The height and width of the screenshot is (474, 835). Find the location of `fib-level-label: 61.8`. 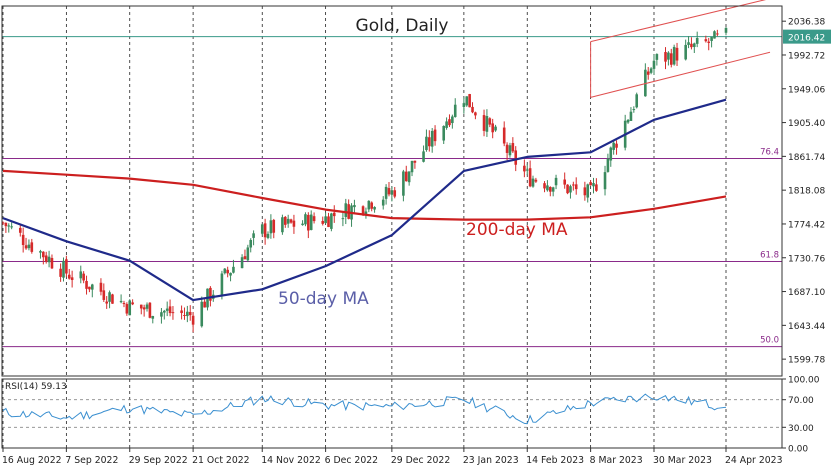

fib-level-label: 61.8 is located at coordinates (769, 255).